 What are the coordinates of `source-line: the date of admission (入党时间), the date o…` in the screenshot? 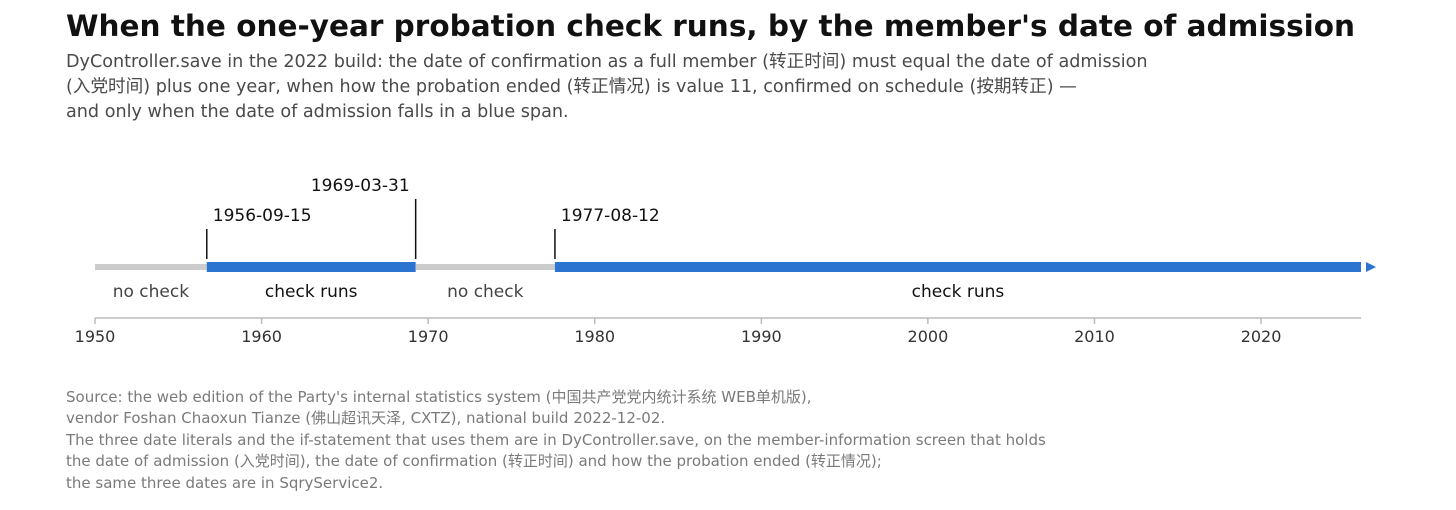 It's located at (474, 461).